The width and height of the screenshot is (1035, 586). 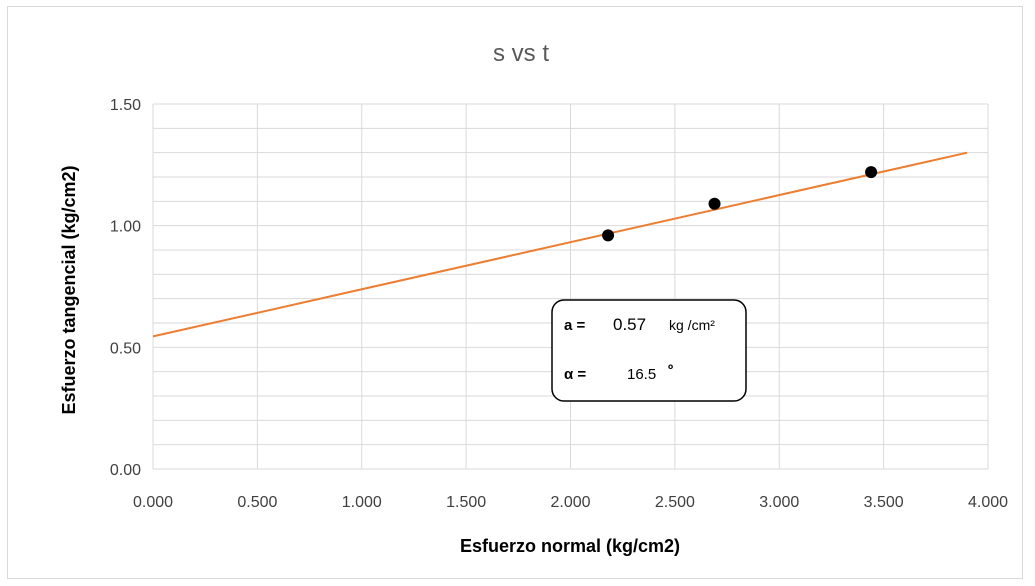 I want to click on annotation-border, so click(x=649, y=350).